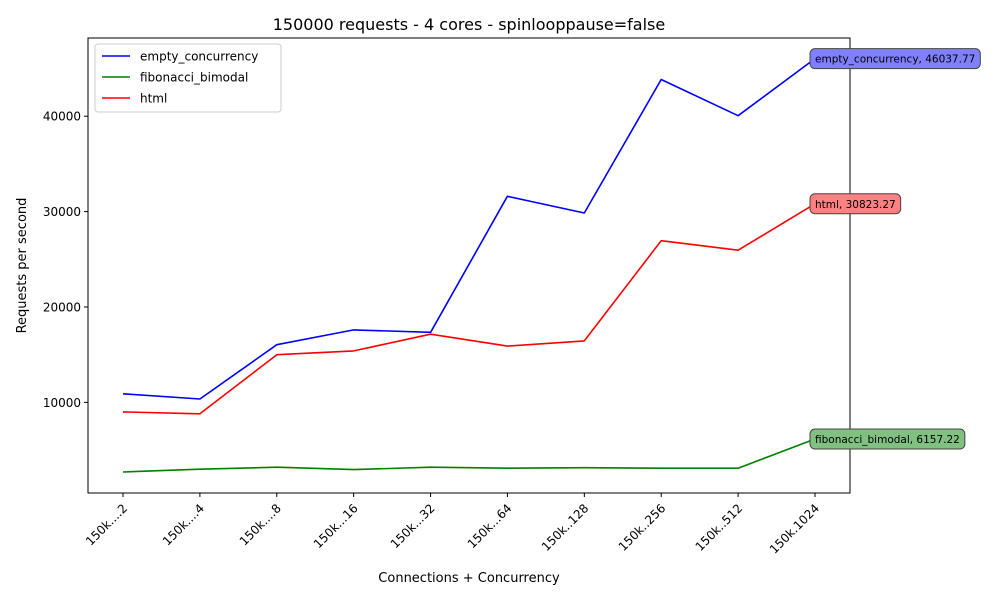 This screenshot has height=600, width=1000. What do you see at coordinates (62, 117) in the screenshot?
I see `y-tick-label: 40000` at bounding box center [62, 117].